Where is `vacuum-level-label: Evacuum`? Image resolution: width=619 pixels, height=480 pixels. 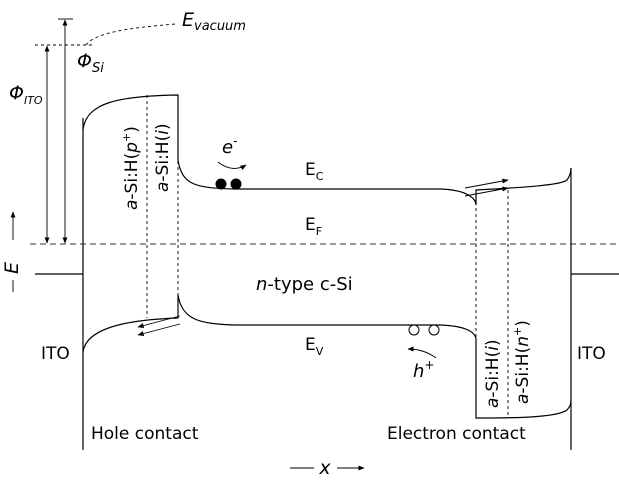 vacuum-level-label: Evacuum is located at coordinates (214, 21).